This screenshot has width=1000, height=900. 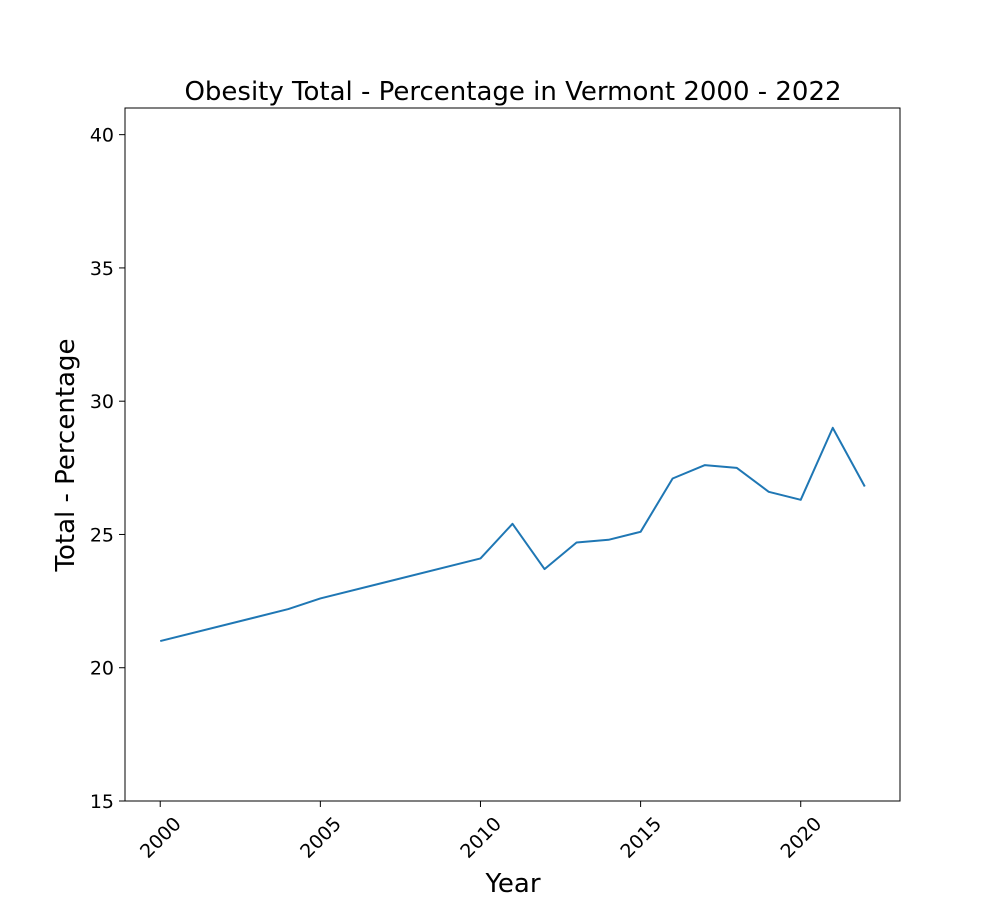 What do you see at coordinates (66, 456) in the screenshot?
I see `y-axis-label: Total - Percentage` at bounding box center [66, 456].